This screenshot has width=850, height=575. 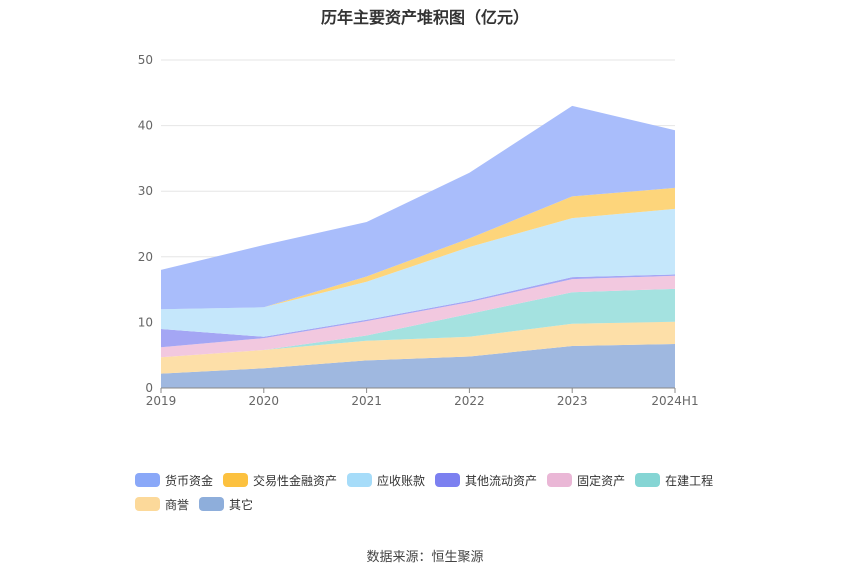 What do you see at coordinates (469, 401) in the screenshot?
I see `x-tick-label: 2022` at bounding box center [469, 401].